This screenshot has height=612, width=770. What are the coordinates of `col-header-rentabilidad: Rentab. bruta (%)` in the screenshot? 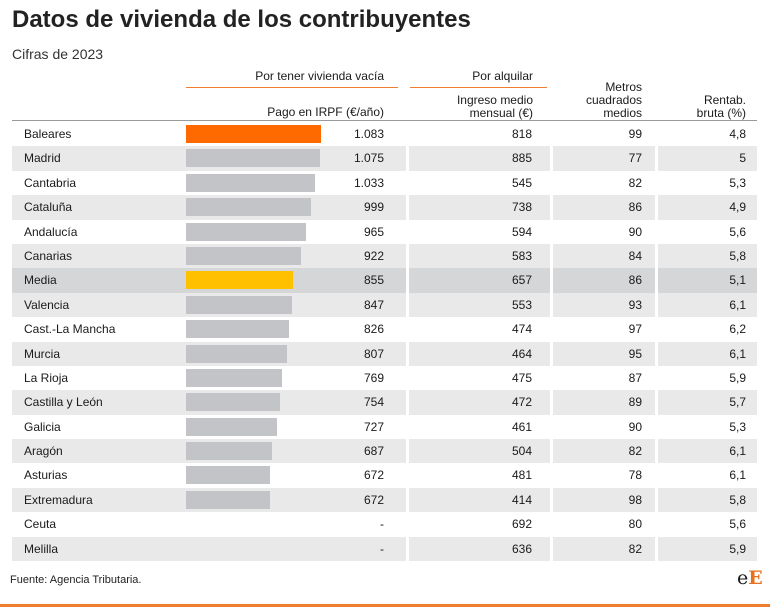 It's located at (708, 107).